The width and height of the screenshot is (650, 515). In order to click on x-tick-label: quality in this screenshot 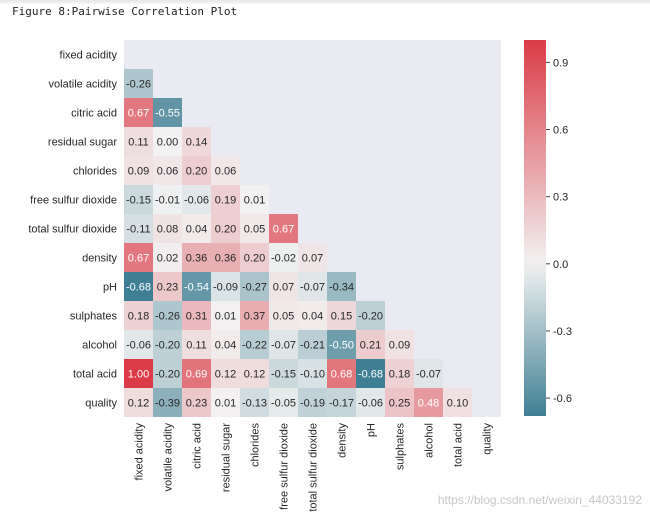, I will do `click(488, 439)`.